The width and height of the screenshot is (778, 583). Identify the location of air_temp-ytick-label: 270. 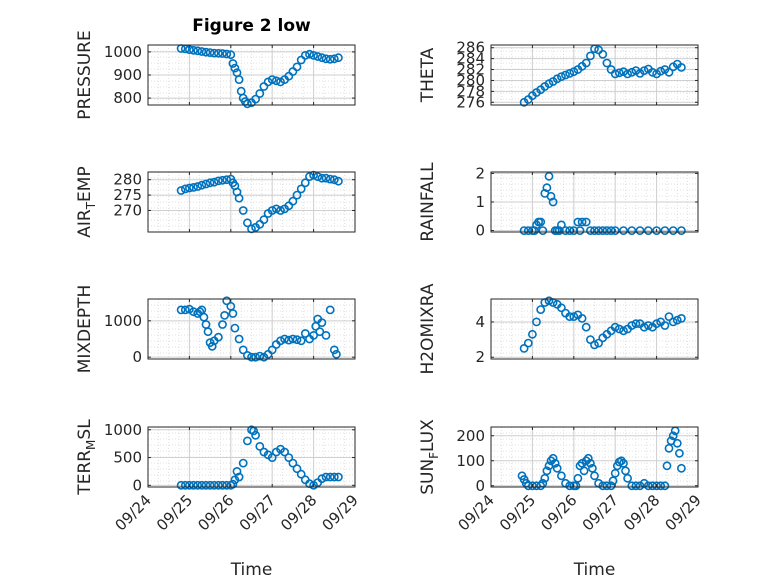
(127, 210).